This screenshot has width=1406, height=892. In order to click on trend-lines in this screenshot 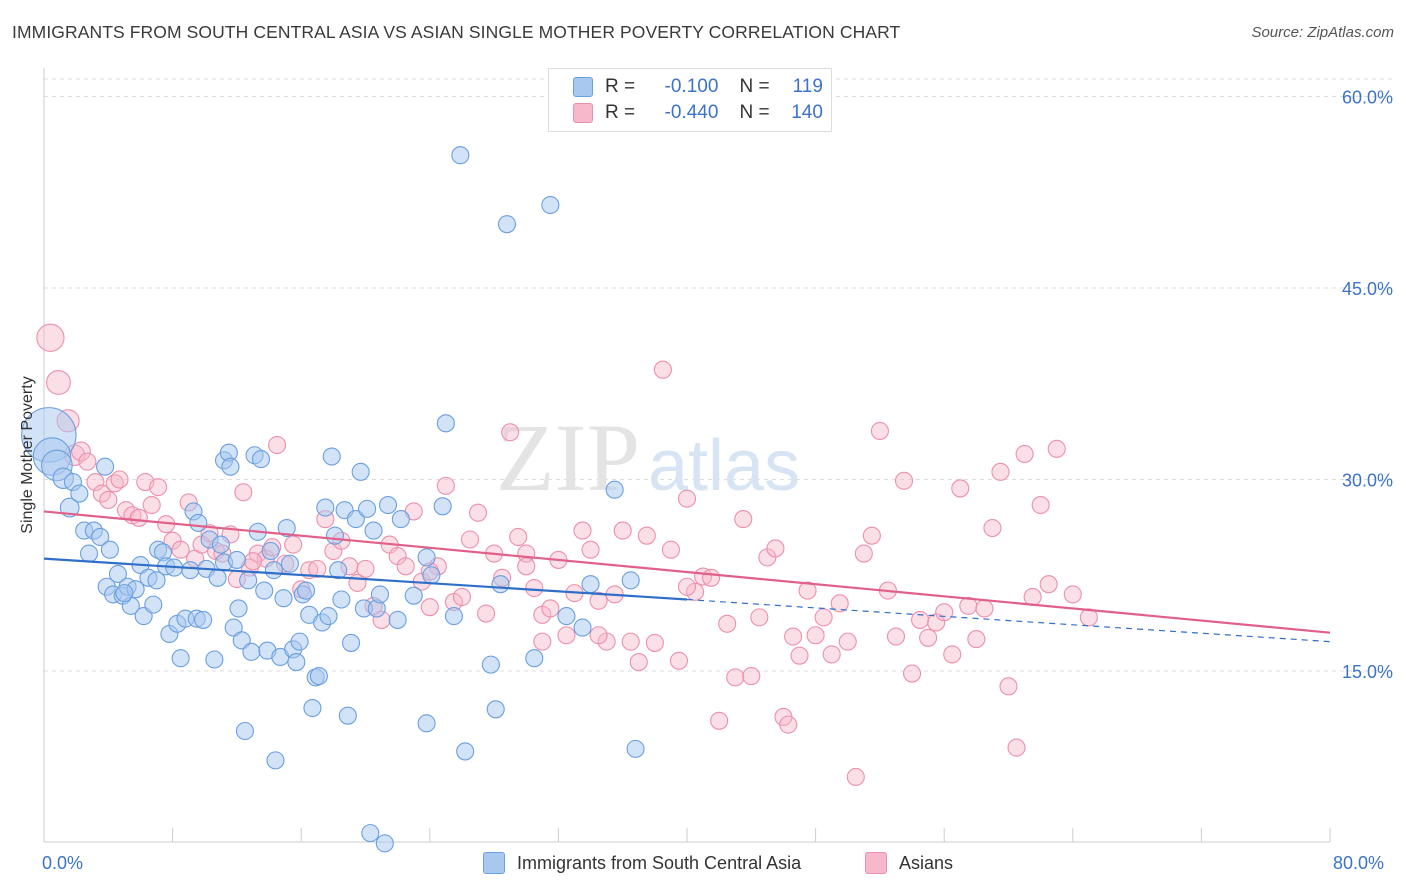, I will do `click(687, 576)`.